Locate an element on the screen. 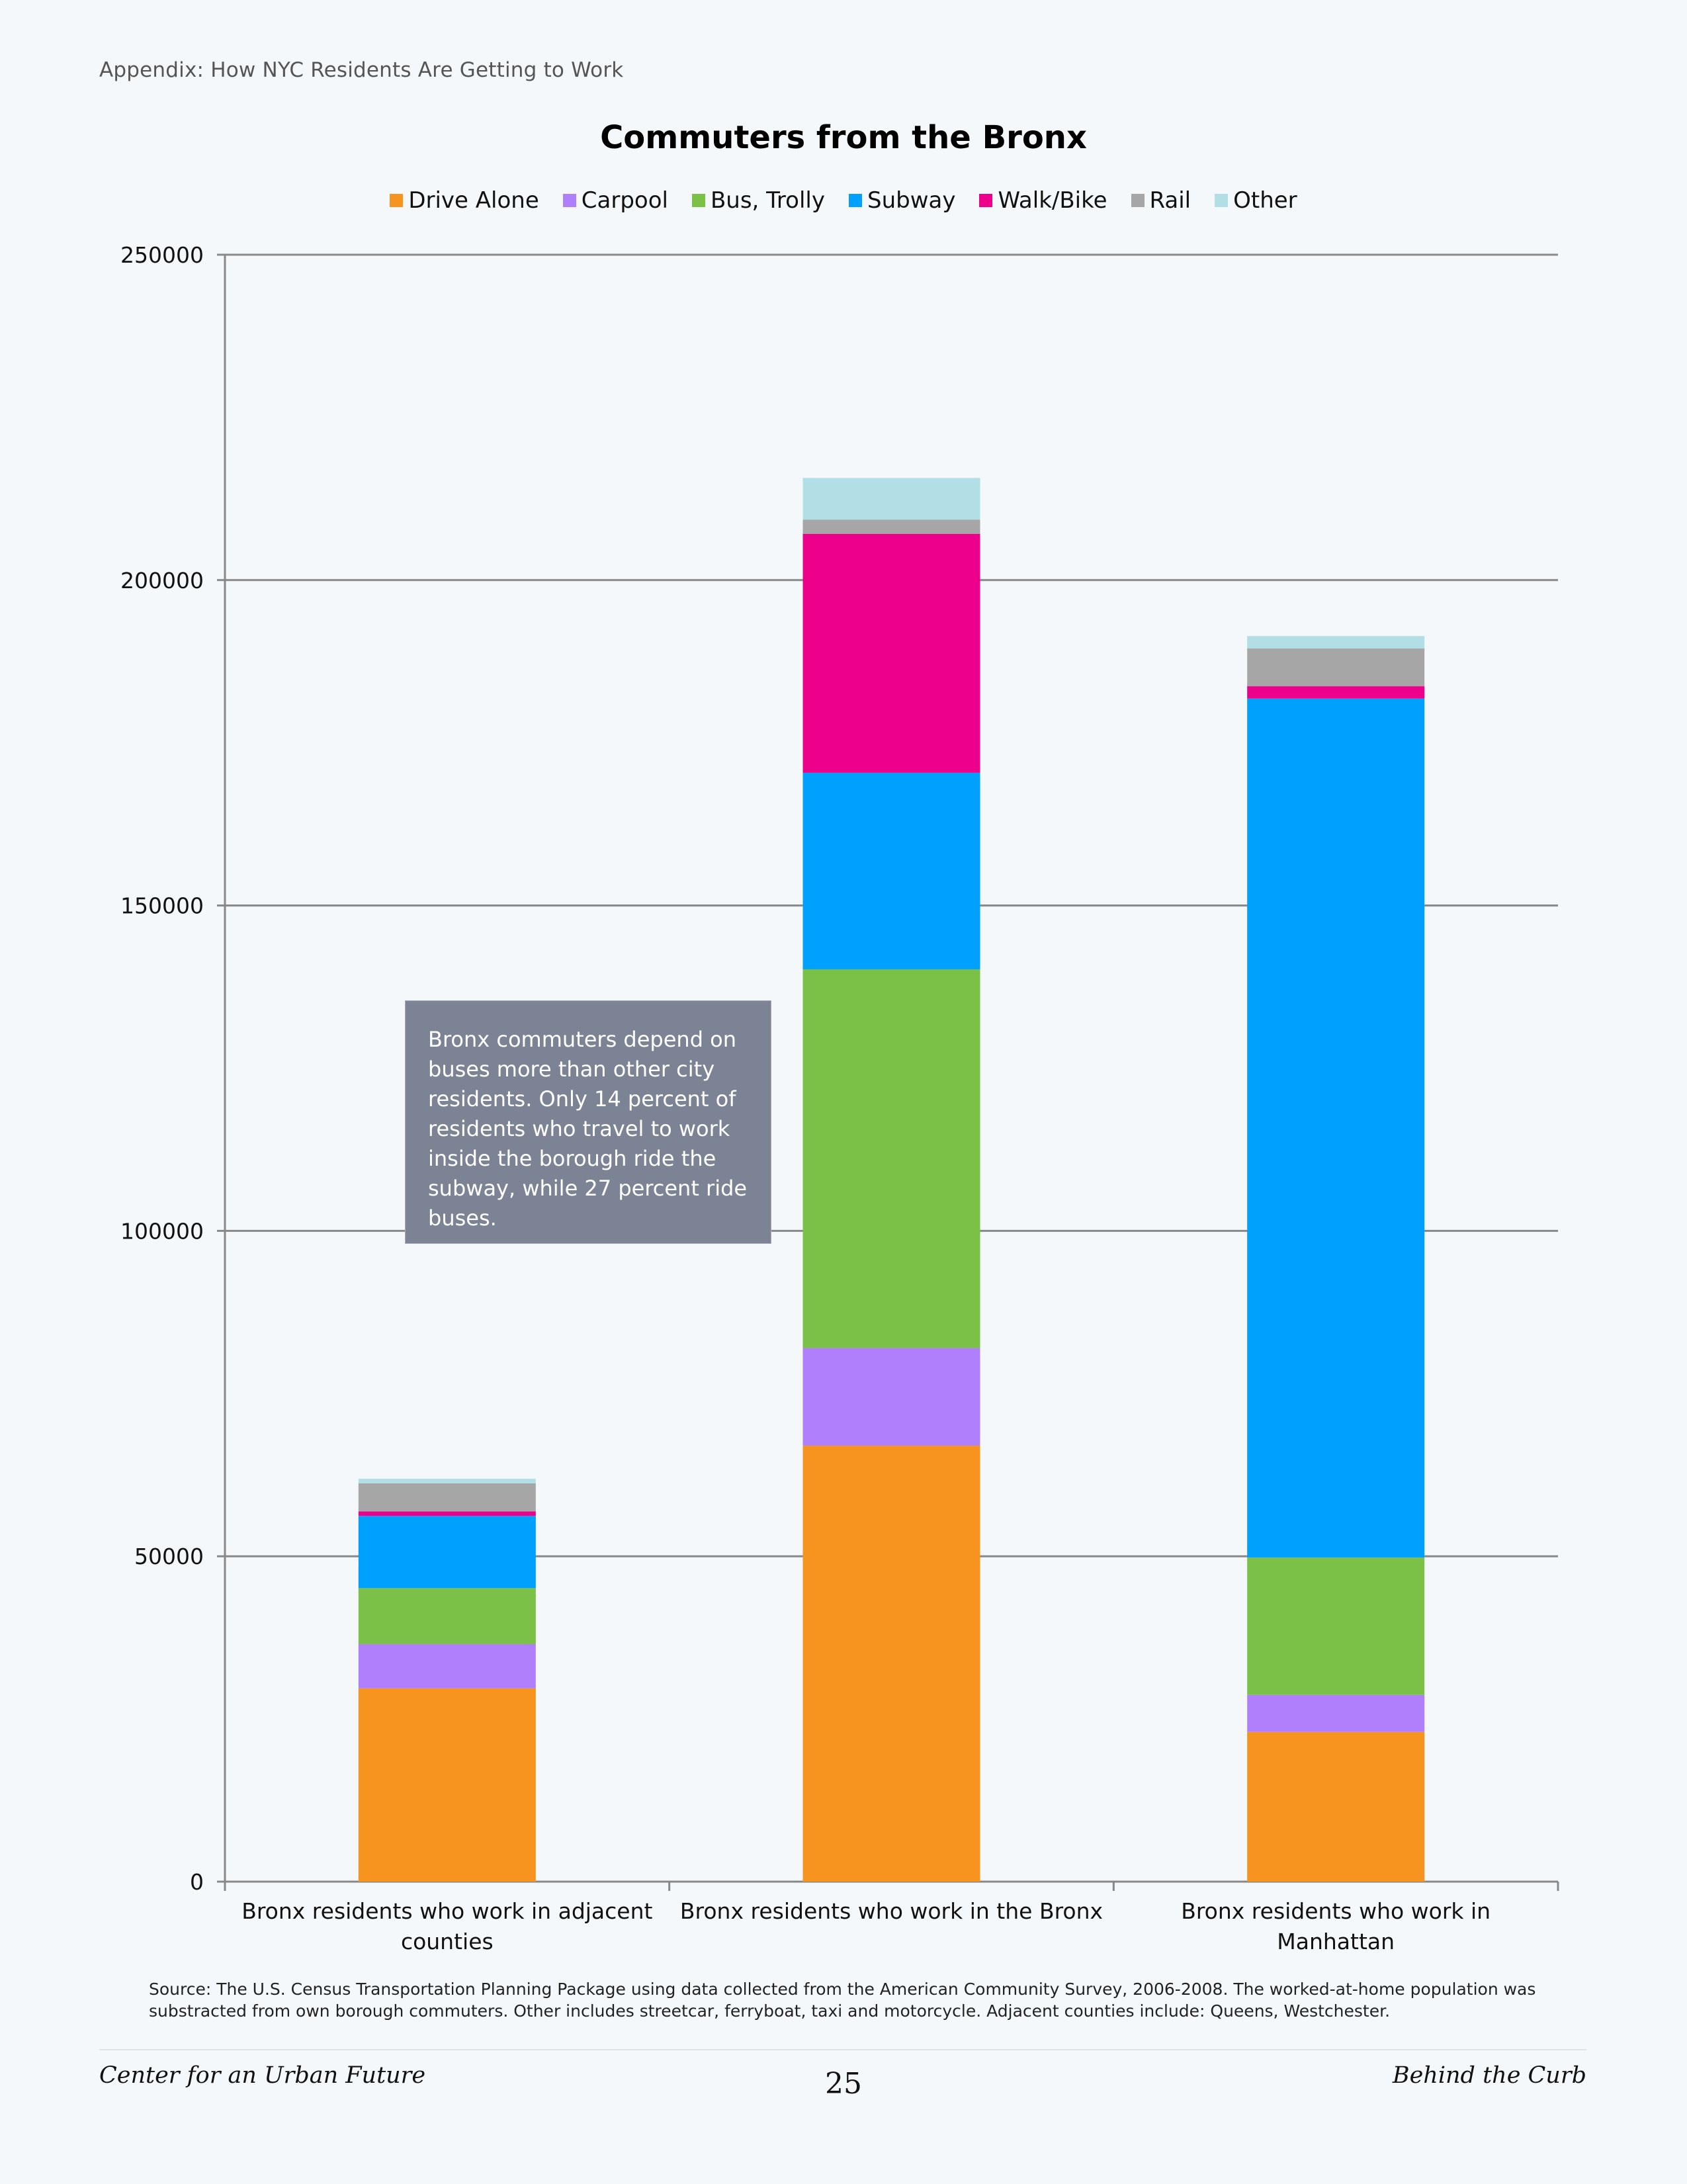  legend-item: Other is located at coordinates (1256, 200).